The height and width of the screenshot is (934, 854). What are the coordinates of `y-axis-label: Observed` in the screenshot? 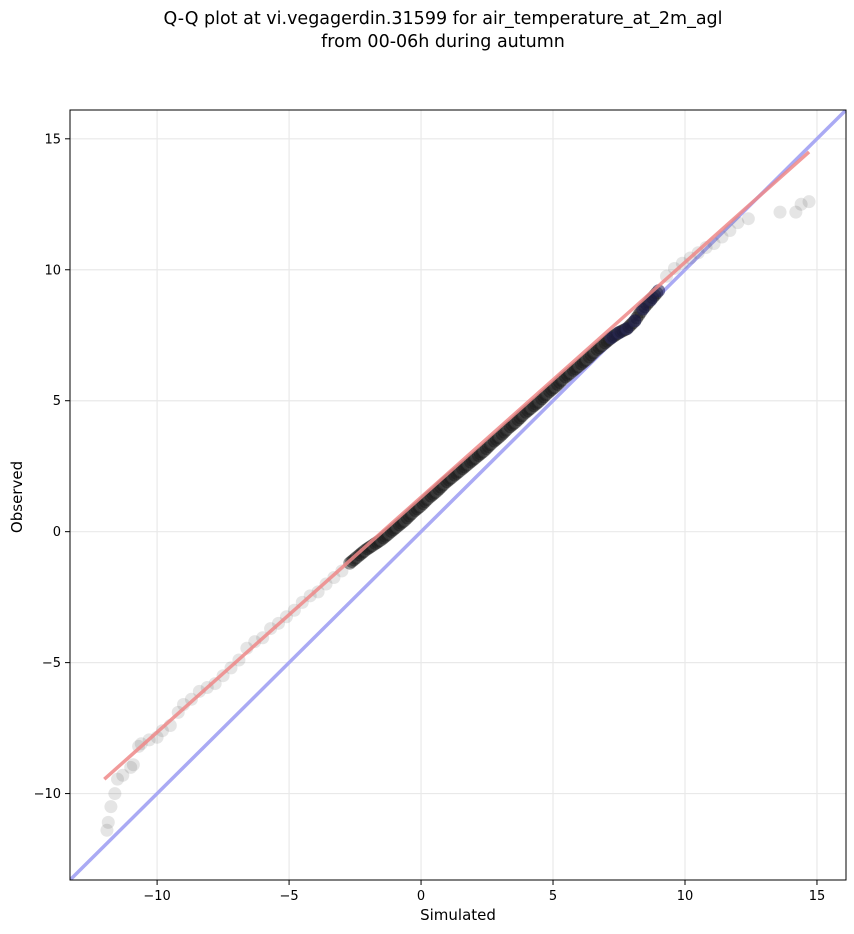 It's located at (17, 497).